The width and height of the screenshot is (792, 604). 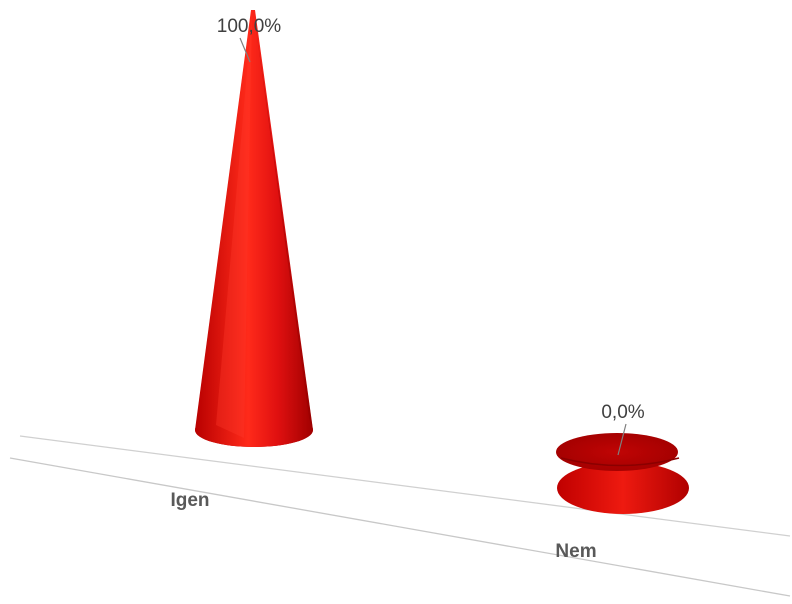 I want to click on cone-igen-facet, so click(x=234, y=226).